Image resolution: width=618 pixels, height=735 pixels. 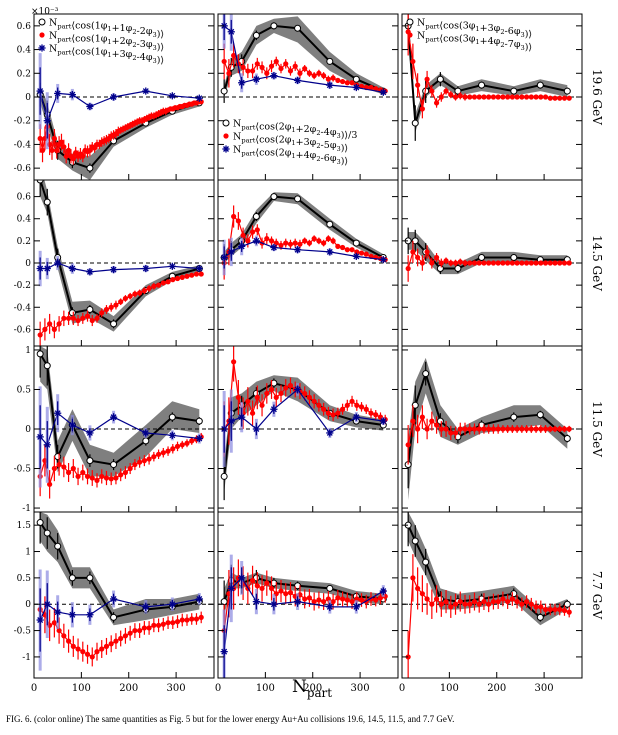 I want to click on panel-plot-area, so click(x=308, y=58).